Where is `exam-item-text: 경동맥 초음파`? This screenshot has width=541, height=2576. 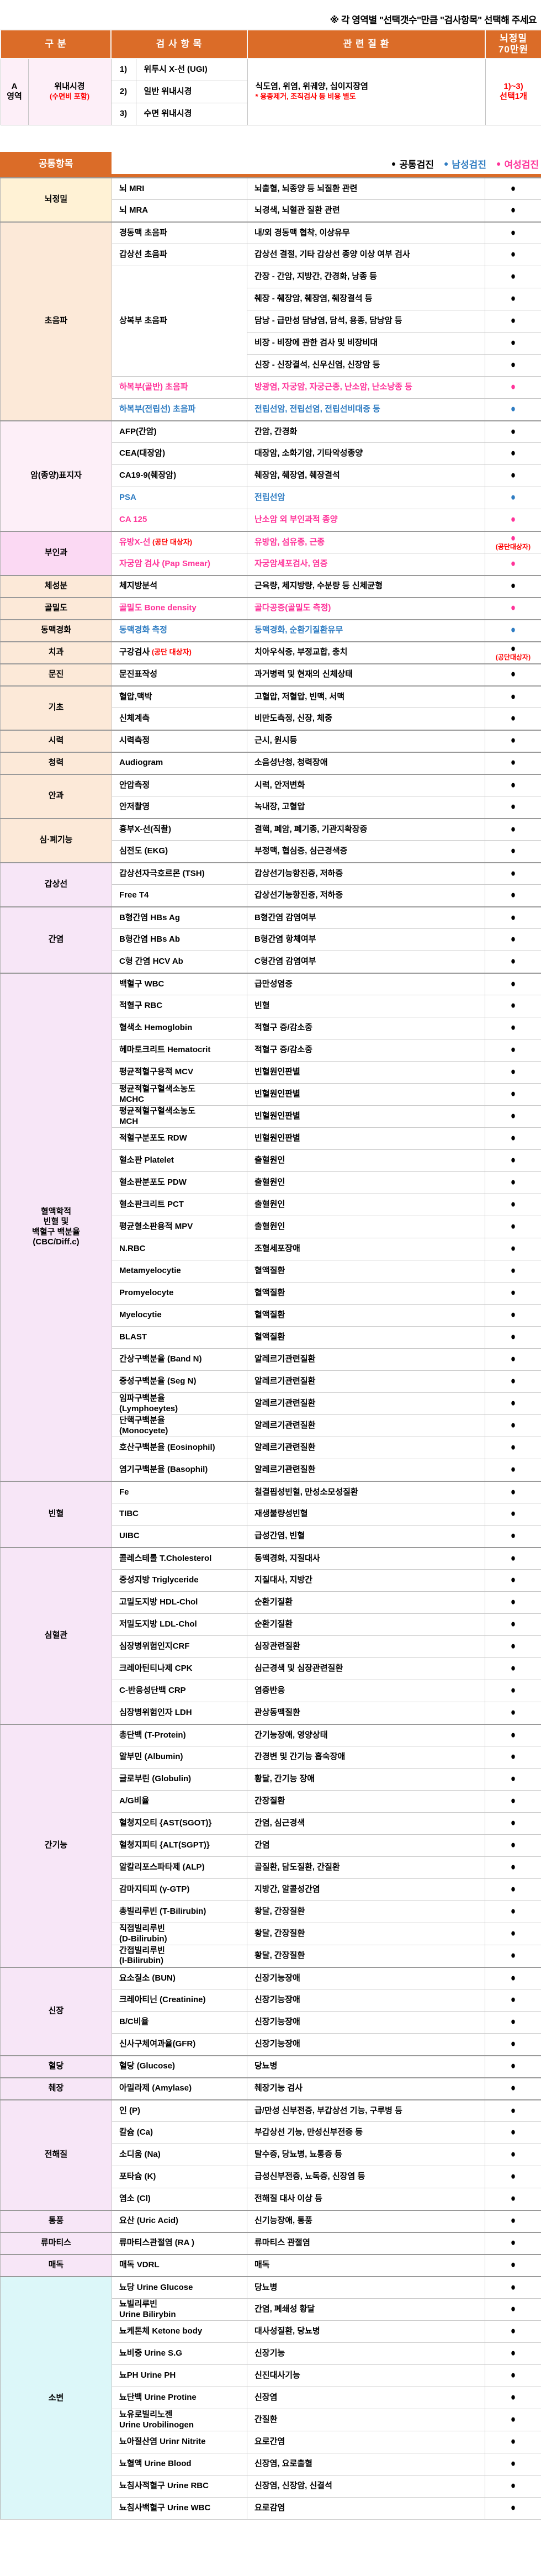 exam-item-text: 경동맥 초음파 is located at coordinates (143, 232).